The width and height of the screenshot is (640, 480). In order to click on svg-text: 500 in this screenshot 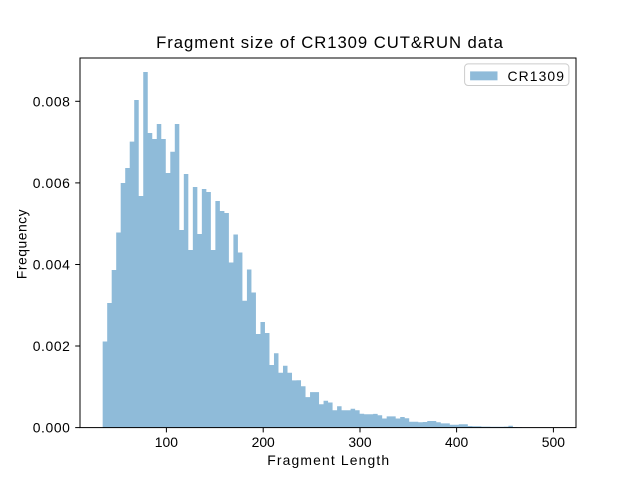, I will do `click(553, 442)`.